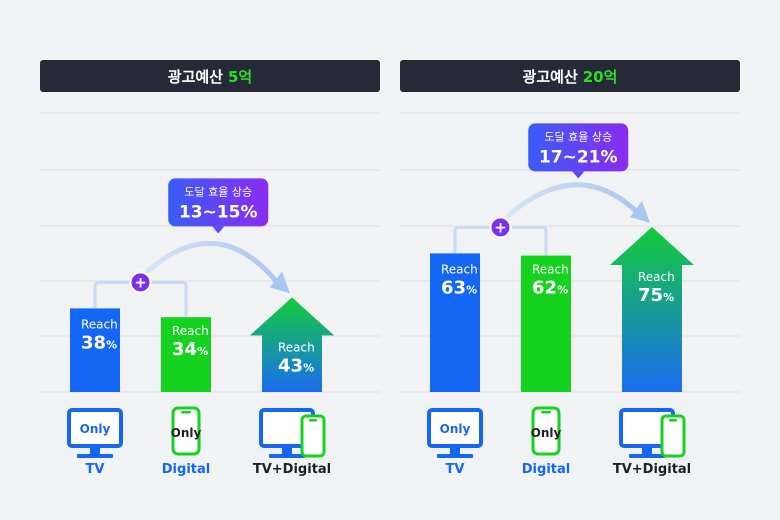 This screenshot has width=780, height=520. What do you see at coordinates (459, 287) in the screenshot?
I see `bar-value-label: 63%` at bounding box center [459, 287].